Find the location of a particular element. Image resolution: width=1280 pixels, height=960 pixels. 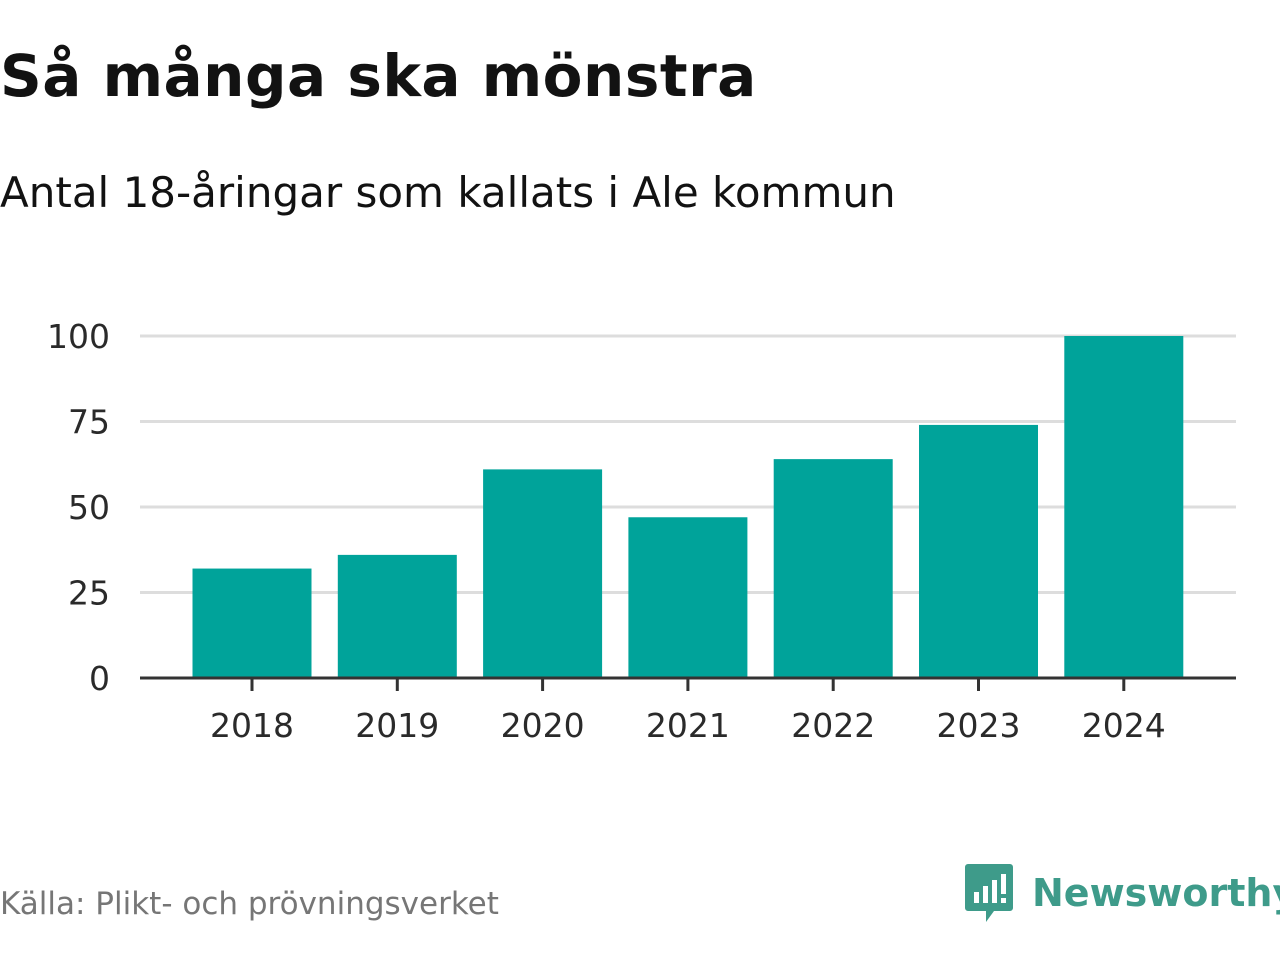

x-tick-label: 2021 is located at coordinates (688, 725).